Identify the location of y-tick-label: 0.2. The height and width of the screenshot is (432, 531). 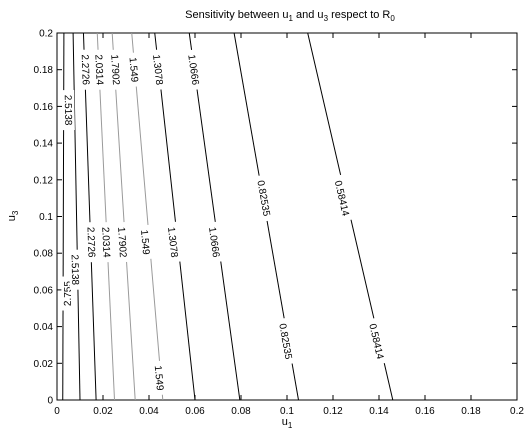
(46, 34).